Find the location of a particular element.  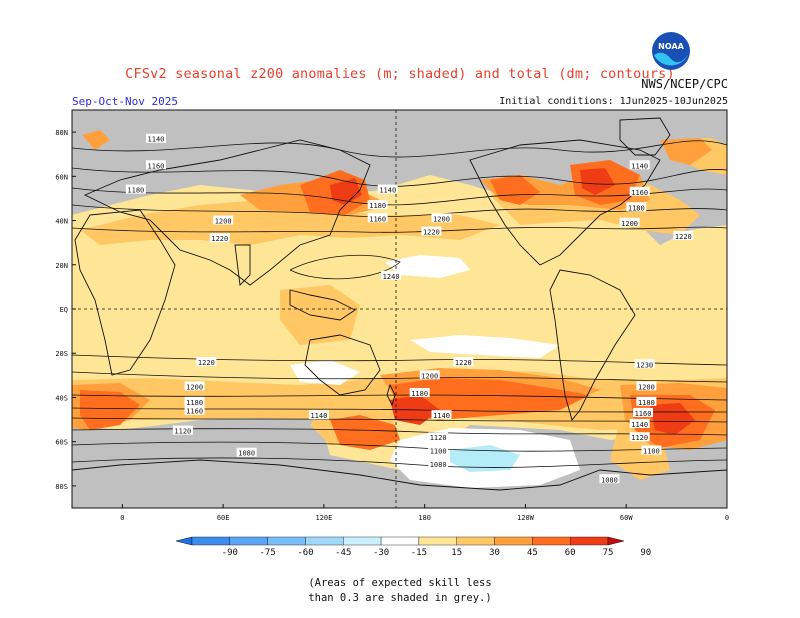

svg-text: 1100 is located at coordinates (651, 452).